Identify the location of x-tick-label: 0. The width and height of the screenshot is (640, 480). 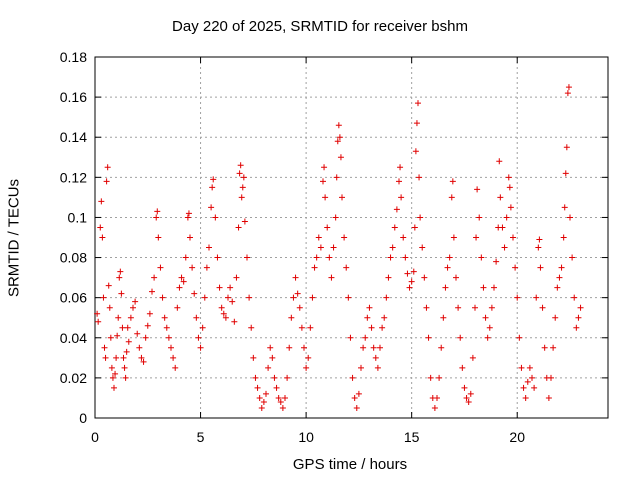
(95, 437).